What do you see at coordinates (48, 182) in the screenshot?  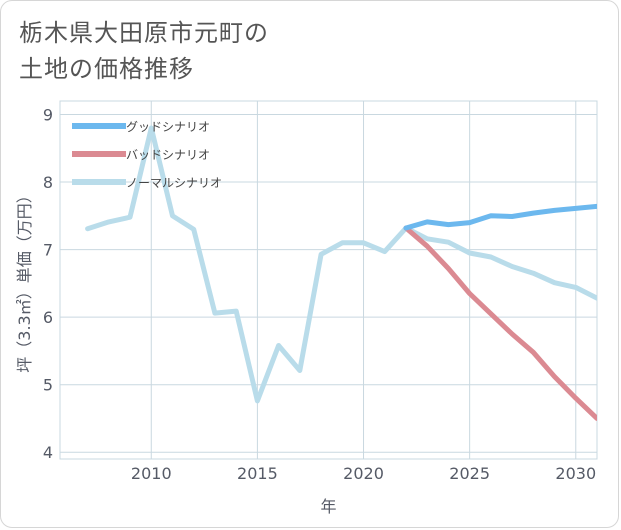 I see `y-tick-label: 8` at bounding box center [48, 182].